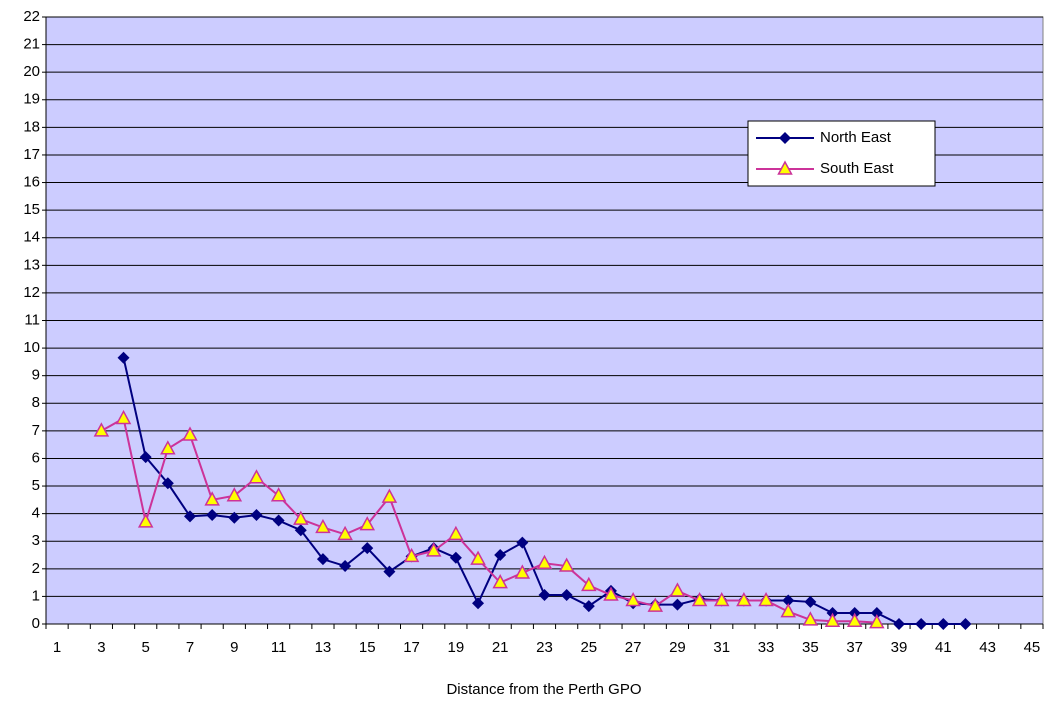 This screenshot has height=705, width=1051. Describe the element at coordinates (367, 647) in the screenshot. I see `x-tick-label: 15` at that location.